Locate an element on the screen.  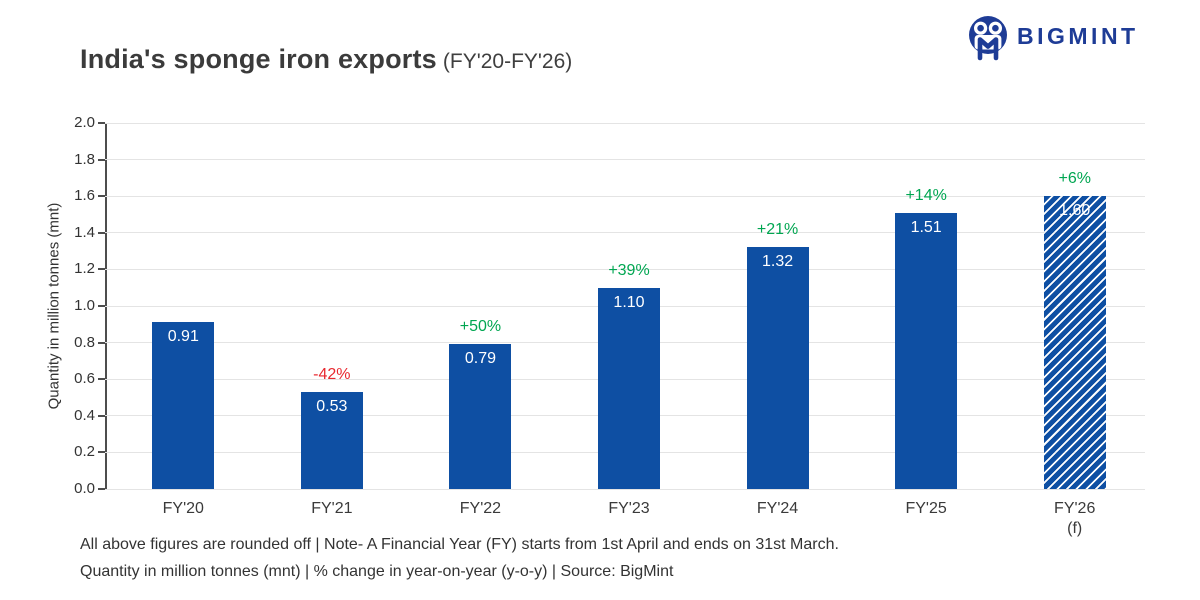
x-axis-category-label: FY'22 is located at coordinates (480, 508).